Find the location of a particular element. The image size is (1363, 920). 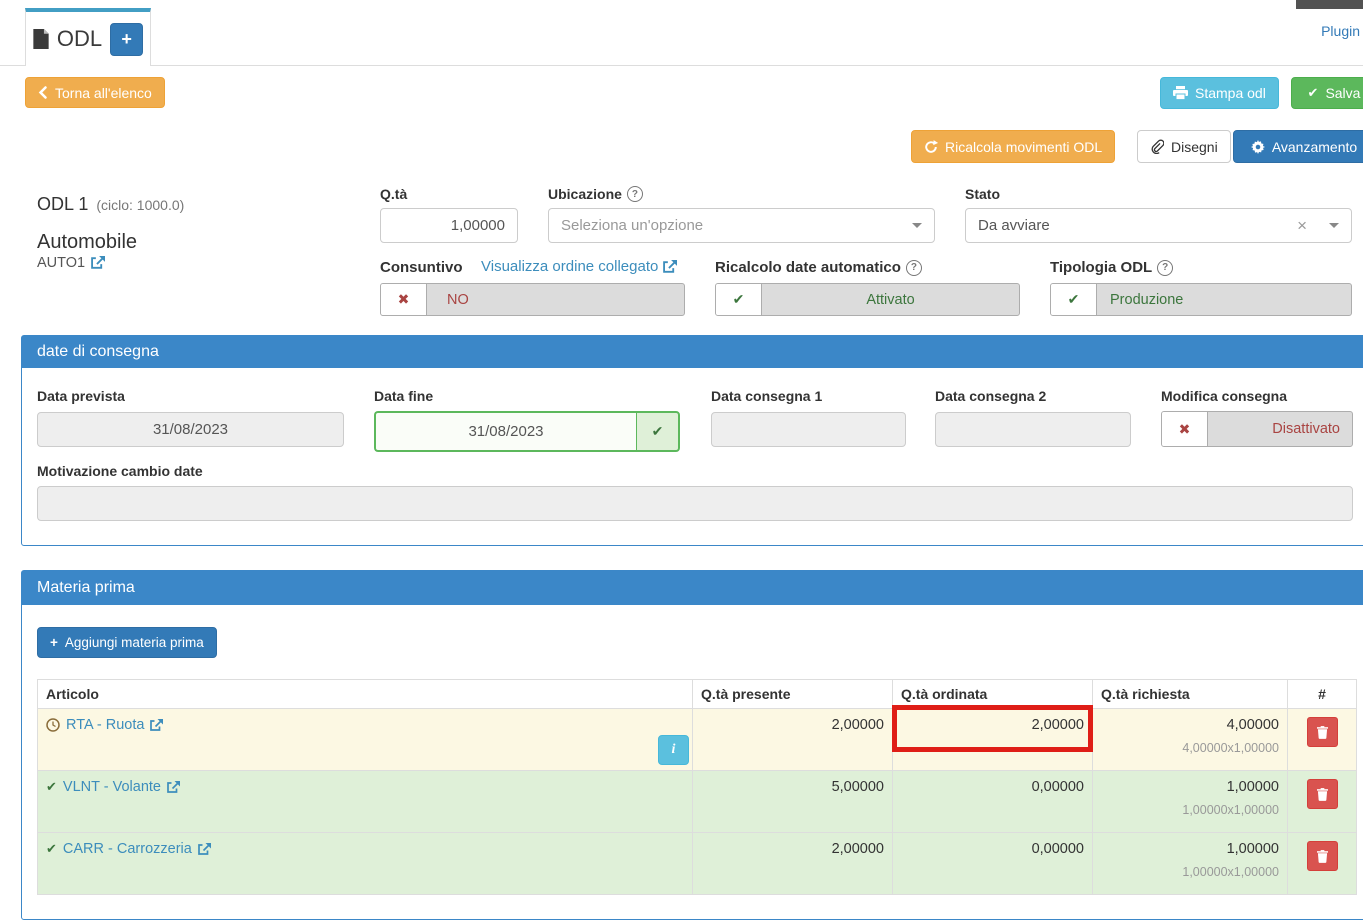

product-code: AUTO1 is located at coordinates (71, 263).